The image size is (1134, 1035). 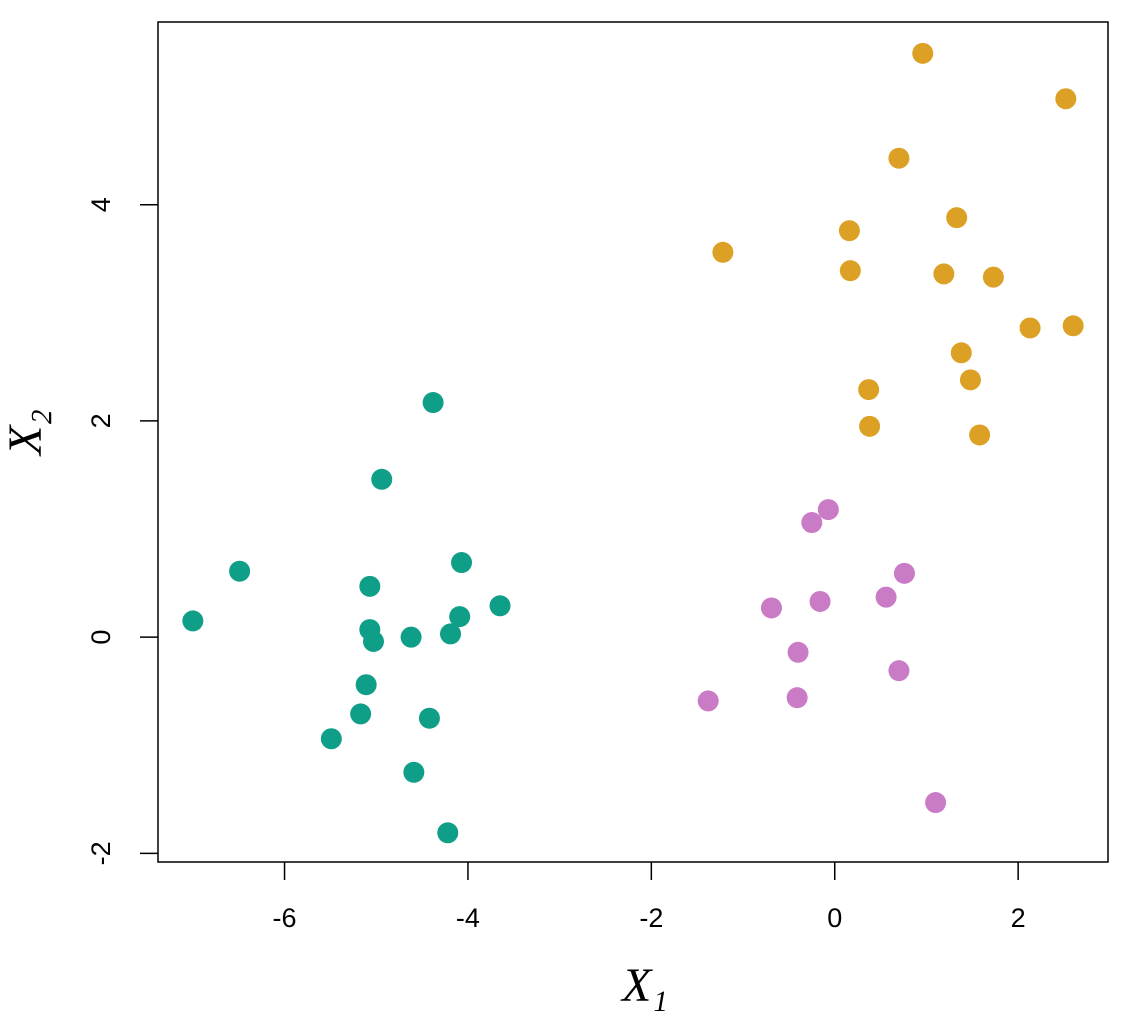 What do you see at coordinates (834, 918) in the screenshot?
I see `x-tick-label: 0` at bounding box center [834, 918].